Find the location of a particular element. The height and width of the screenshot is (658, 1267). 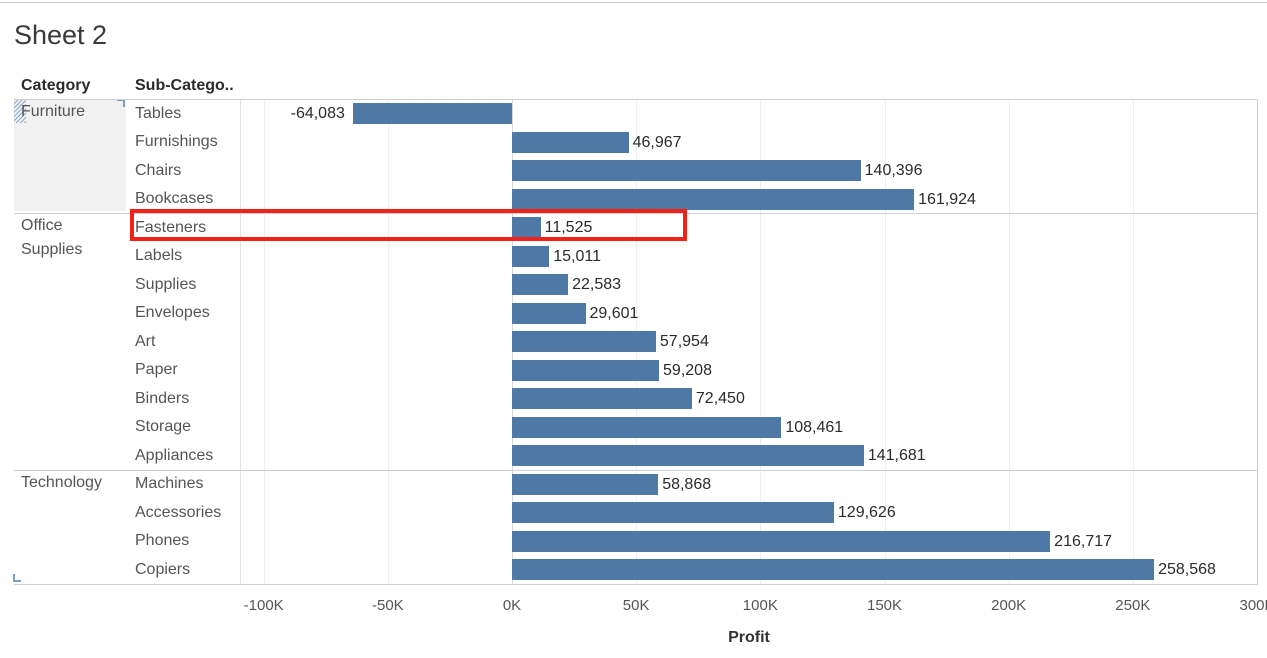

x-tick-label: 250K is located at coordinates (1133, 605).